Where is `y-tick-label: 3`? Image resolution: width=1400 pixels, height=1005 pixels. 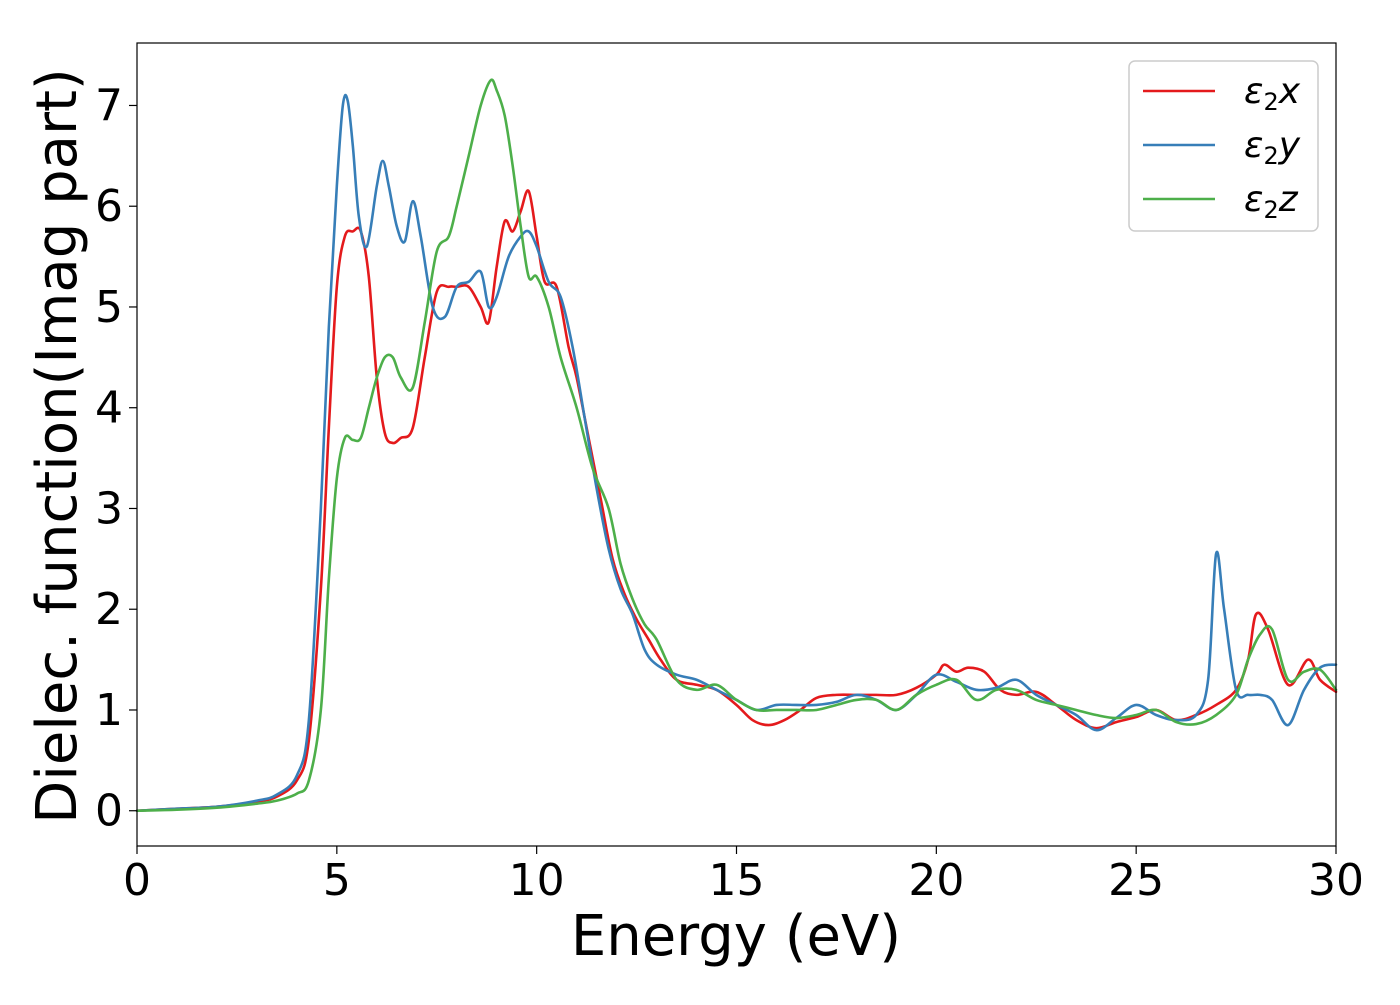 y-tick-label: 3 is located at coordinates (109, 508).